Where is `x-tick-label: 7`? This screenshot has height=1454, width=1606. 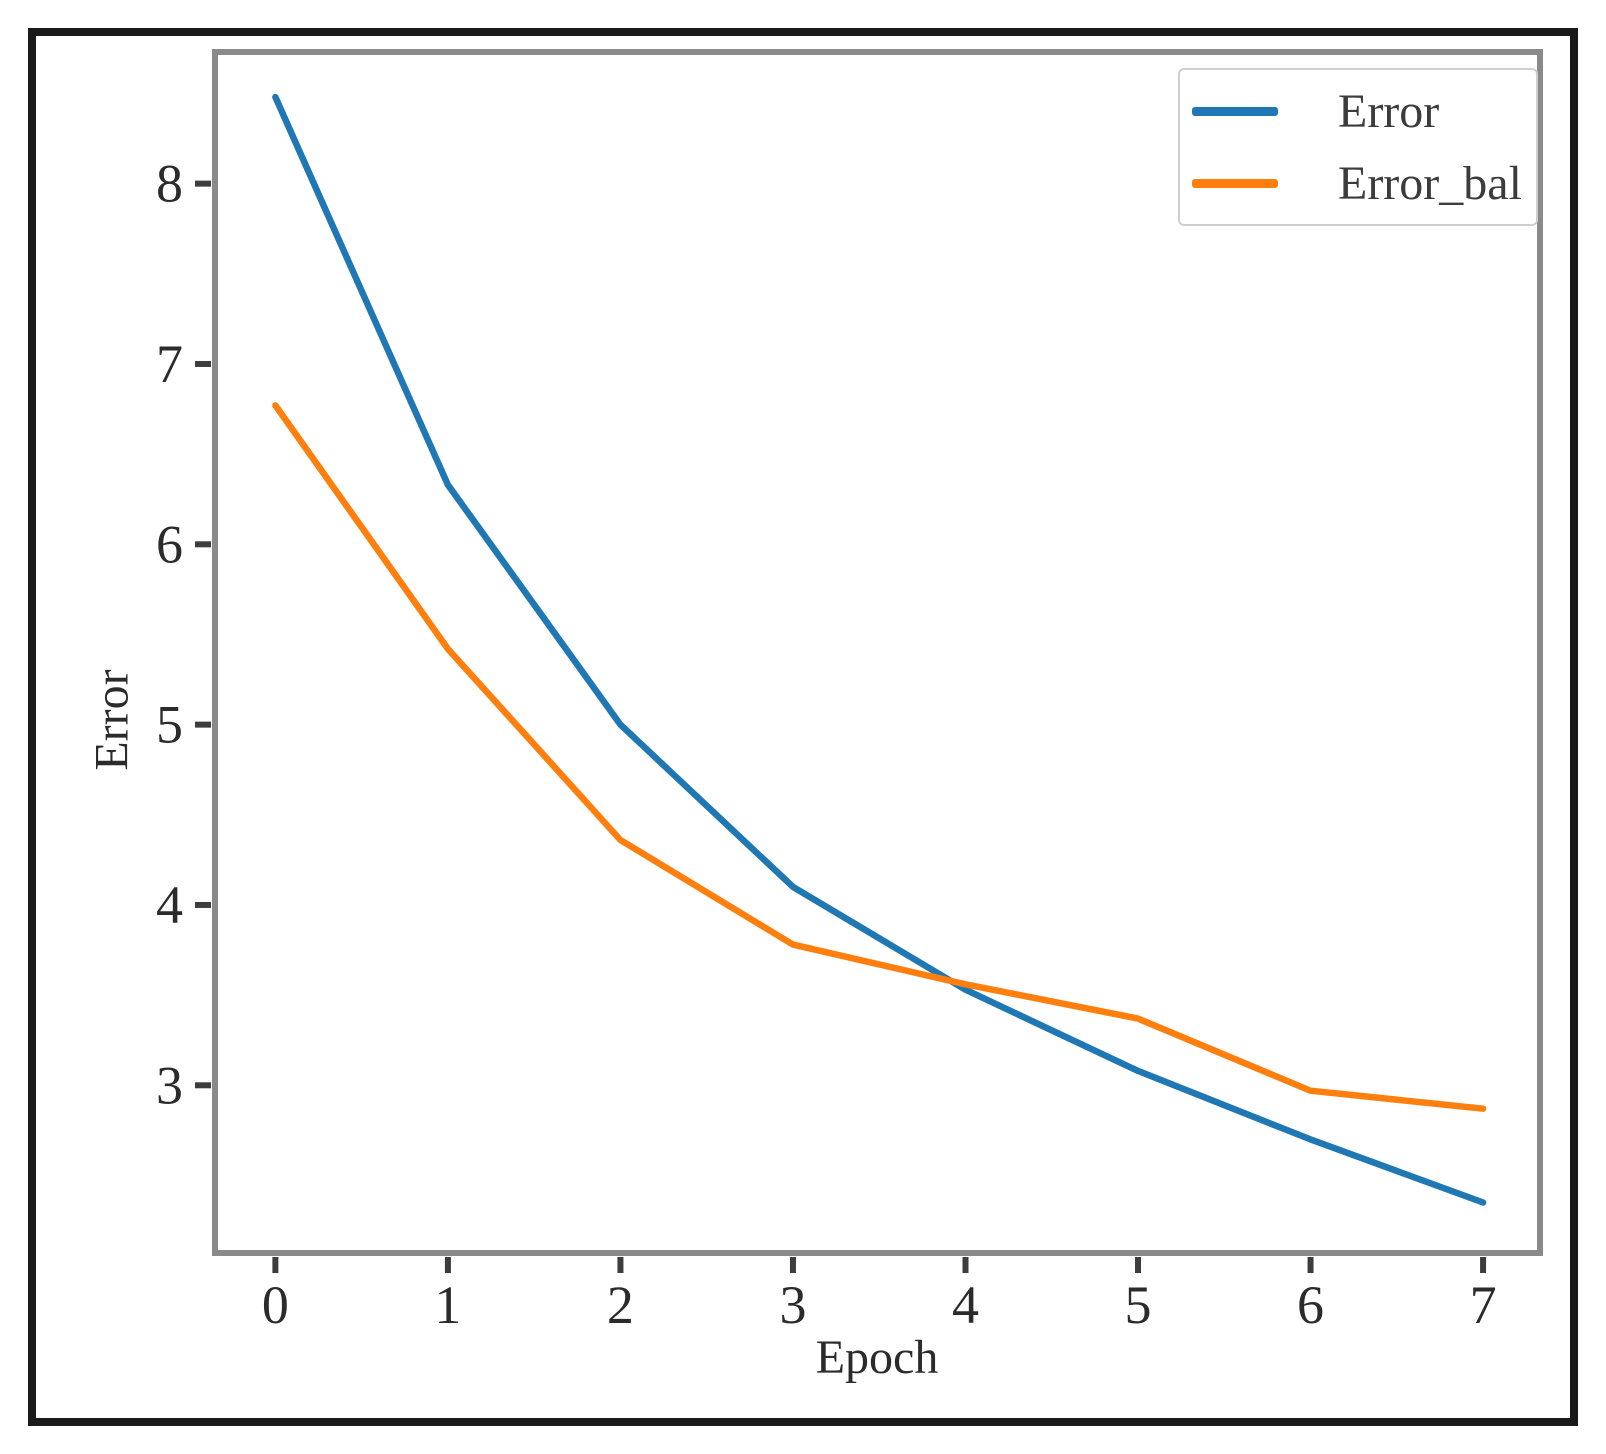 x-tick-label: 7 is located at coordinates (1483, 1305).